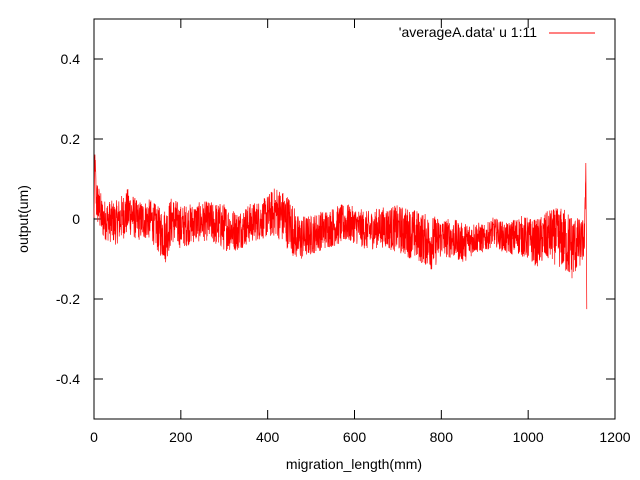 This screenshot has height=480, width=640. What do you see at coordinates (94, 437) in the screenshot?
I see `x-tick-label: 0` at bounding box center [94, 437].